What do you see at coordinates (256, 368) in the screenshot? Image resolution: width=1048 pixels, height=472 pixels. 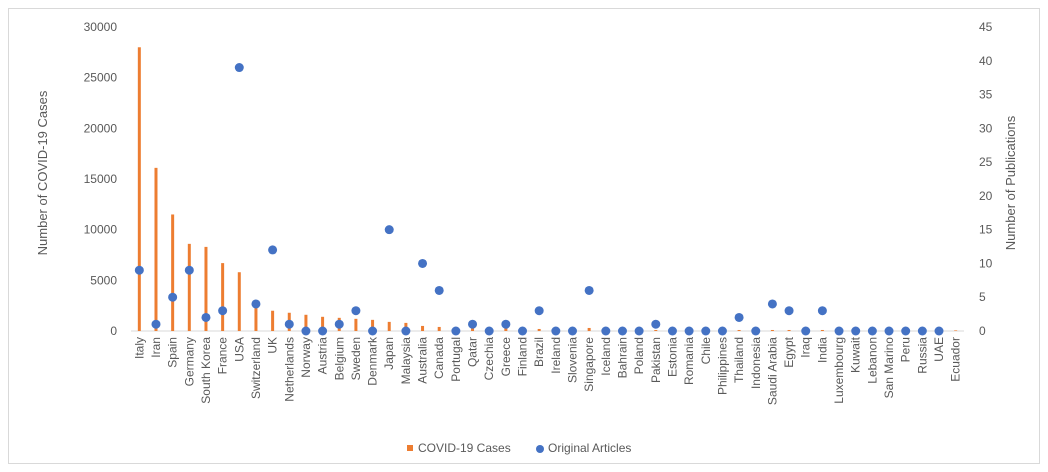 I see `x-tick-label: Switzerland` at bounding box center [256, 368].